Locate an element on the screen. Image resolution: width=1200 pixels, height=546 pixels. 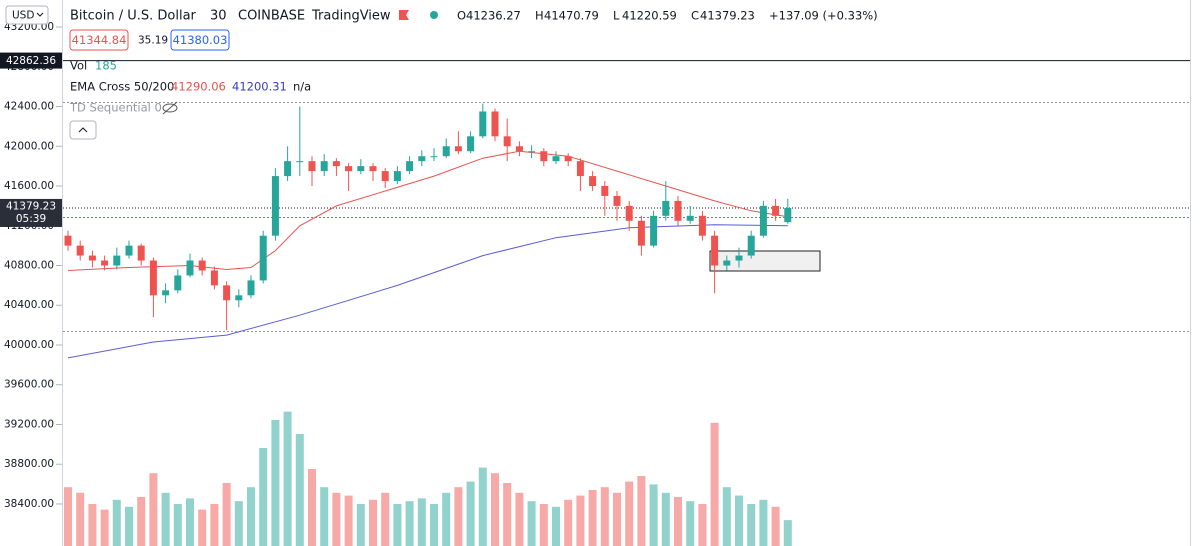
td-label: TD Sequential 0 is located at coordinates (115, 108).